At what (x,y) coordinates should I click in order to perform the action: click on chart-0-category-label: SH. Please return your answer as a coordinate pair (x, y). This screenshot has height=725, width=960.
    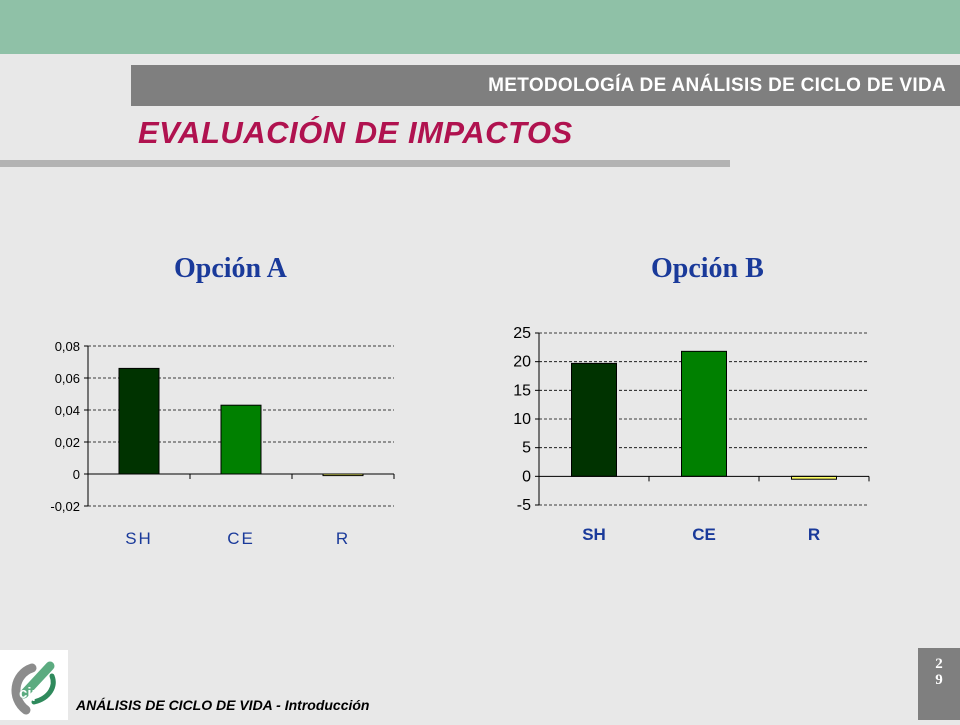
    Looking at the image, I should click on (139, 538).